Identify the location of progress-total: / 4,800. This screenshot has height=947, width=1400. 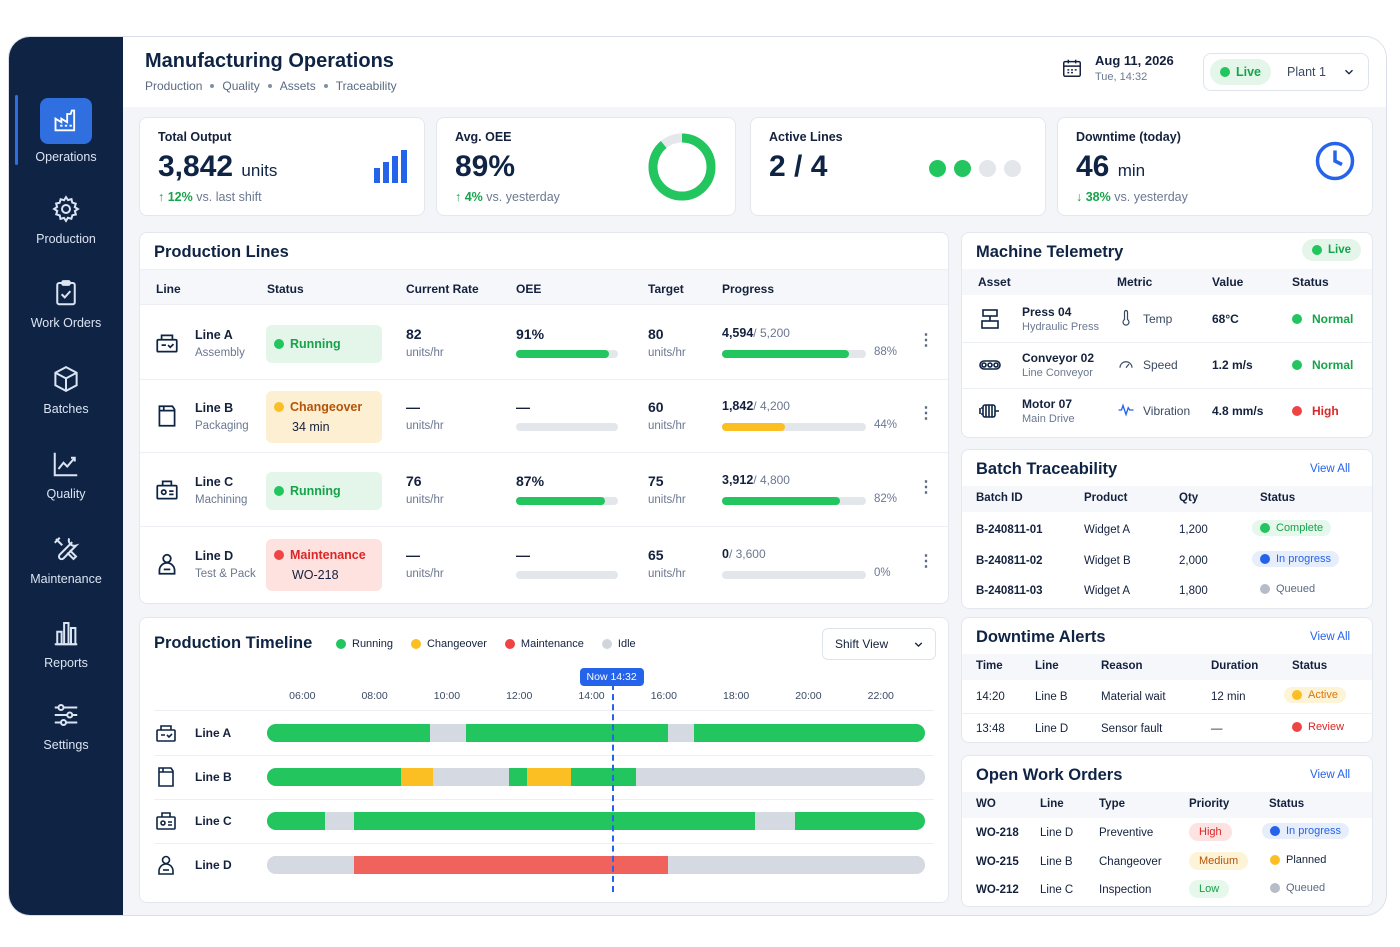
(771, 480).